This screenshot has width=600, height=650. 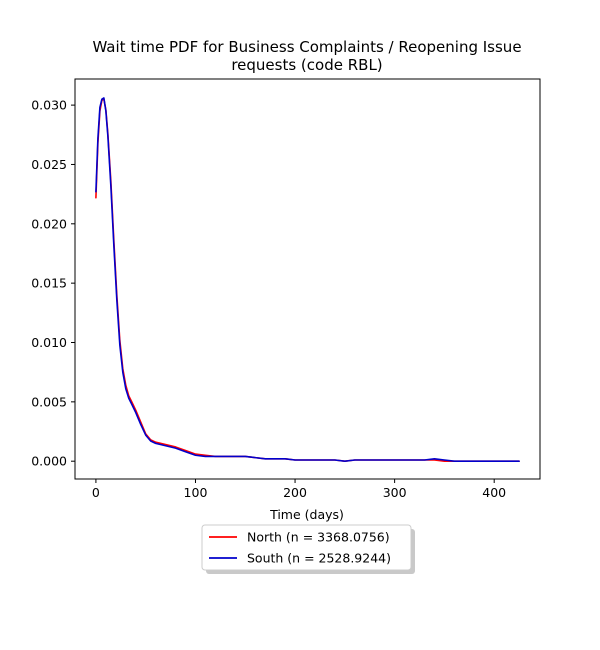 What do you see at coordinates (306, 514) in the screenshot?
I see `x-axis-label: Time (days)` at bounding box center [306, 514].